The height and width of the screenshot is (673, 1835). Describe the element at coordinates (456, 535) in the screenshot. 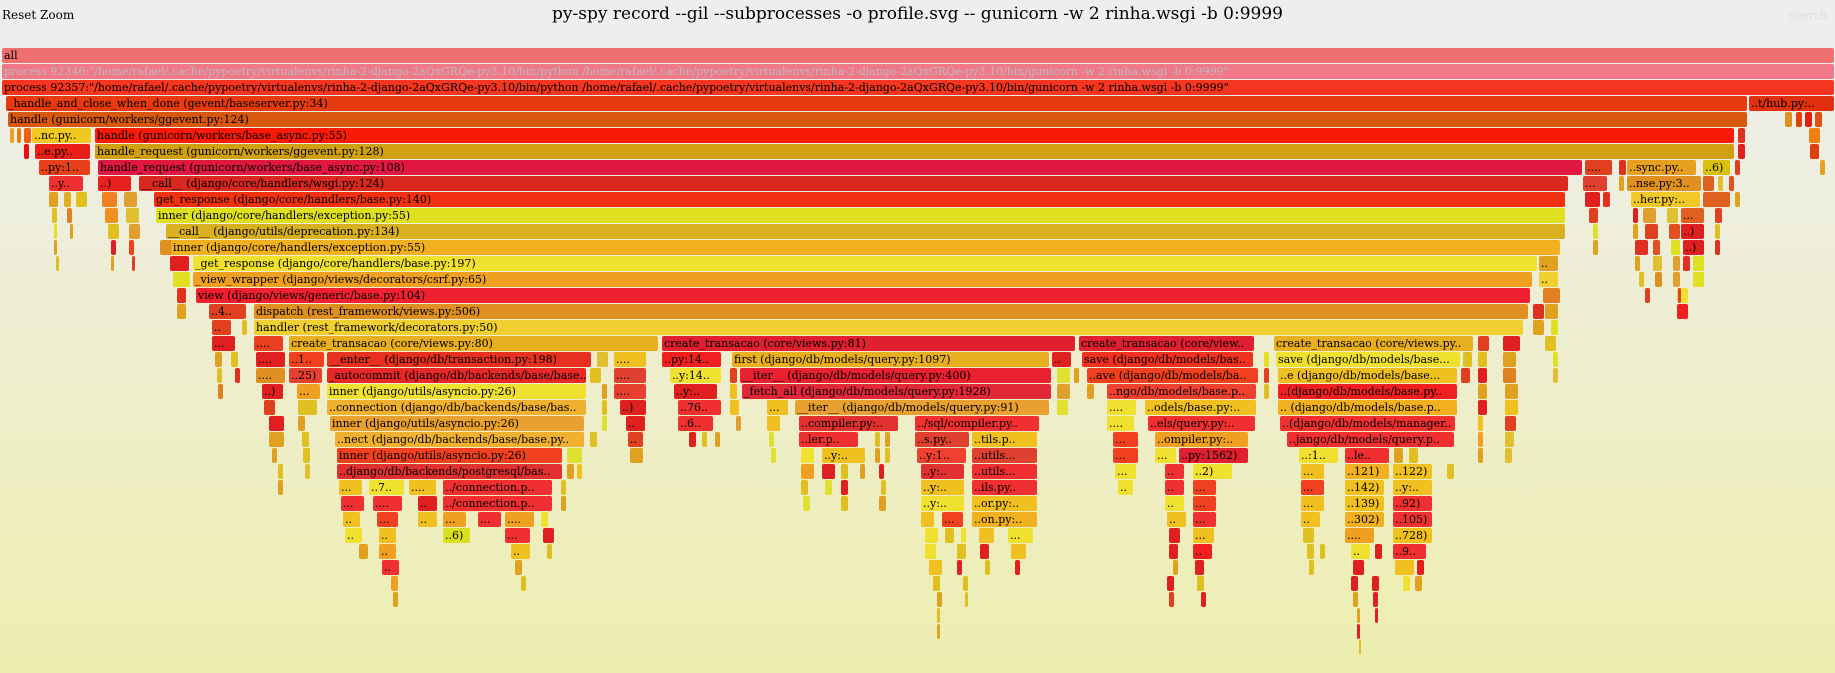

I see `frame: ..6)` at that location.